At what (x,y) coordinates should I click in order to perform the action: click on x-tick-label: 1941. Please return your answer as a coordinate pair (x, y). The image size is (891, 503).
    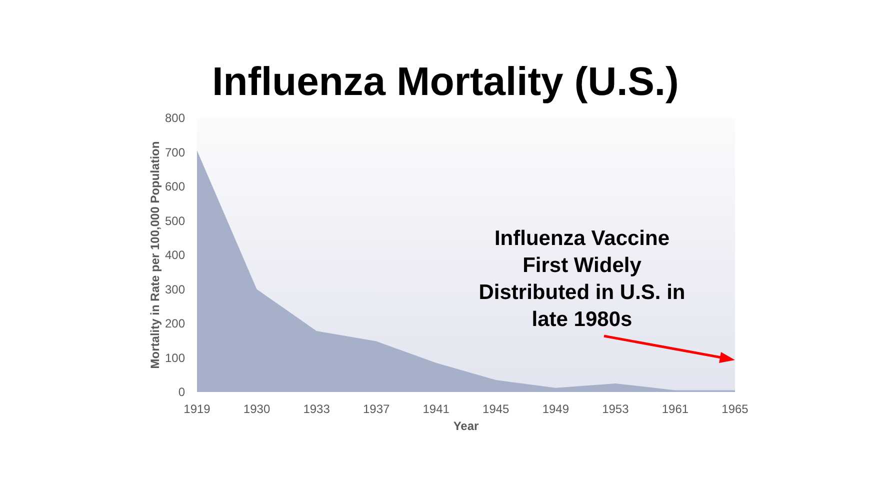
    Looking at the image, I should click on (436, 409).